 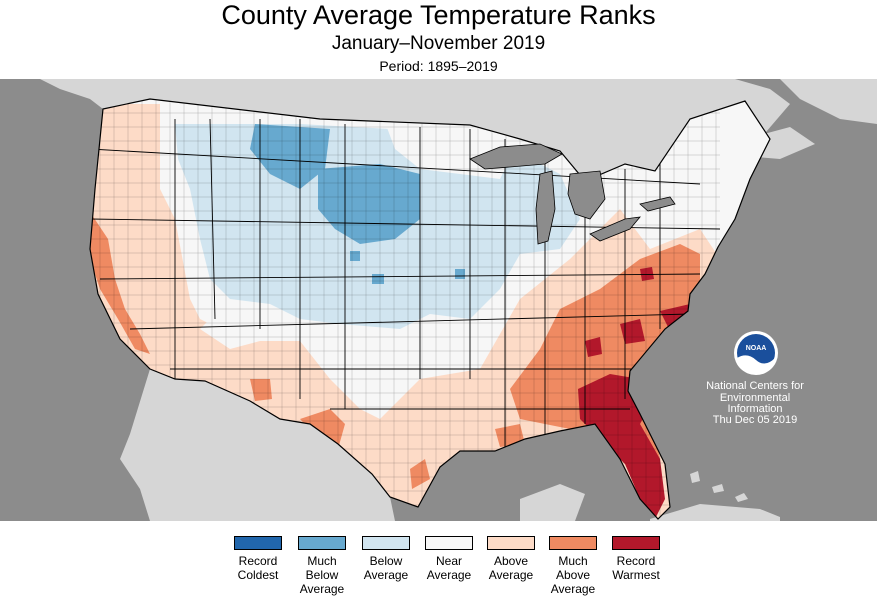 What do you see at coordinates (586, 195) in the screenshot?
I see `lake-huron` at bounding box center [586, 195].